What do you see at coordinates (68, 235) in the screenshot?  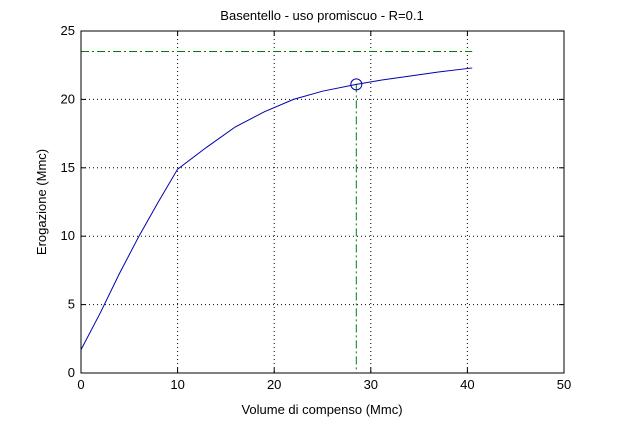 I see `y-tick-label-2: 10` at bounding box center [68, 235].